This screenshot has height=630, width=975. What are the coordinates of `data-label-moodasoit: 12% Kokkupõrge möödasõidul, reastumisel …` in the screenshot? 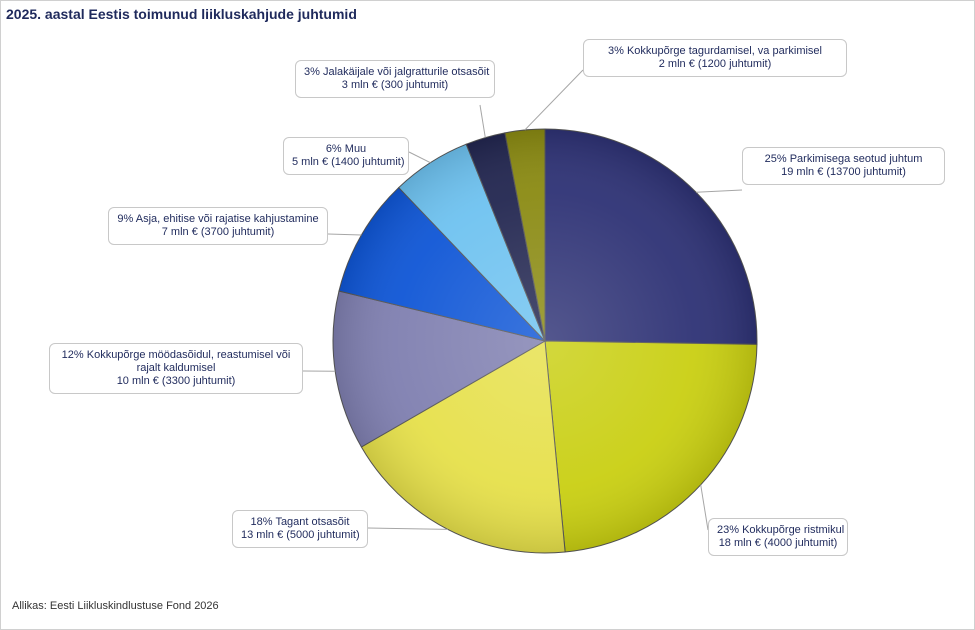 It's located at (176, 368).